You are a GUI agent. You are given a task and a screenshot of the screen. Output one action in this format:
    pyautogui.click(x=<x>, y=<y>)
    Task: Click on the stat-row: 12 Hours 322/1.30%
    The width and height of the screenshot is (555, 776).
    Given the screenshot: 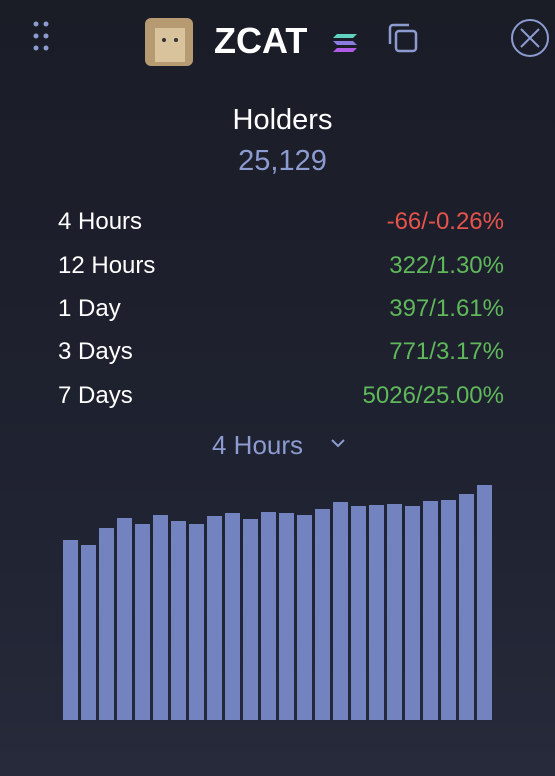 What is the action you would take?
    pyautogui.click(x=281, y=266)
    